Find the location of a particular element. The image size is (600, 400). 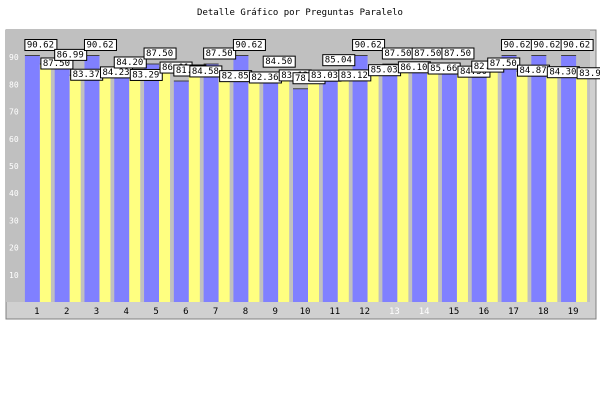

x-tick-label: 17 is located at coordinates (513, 312).